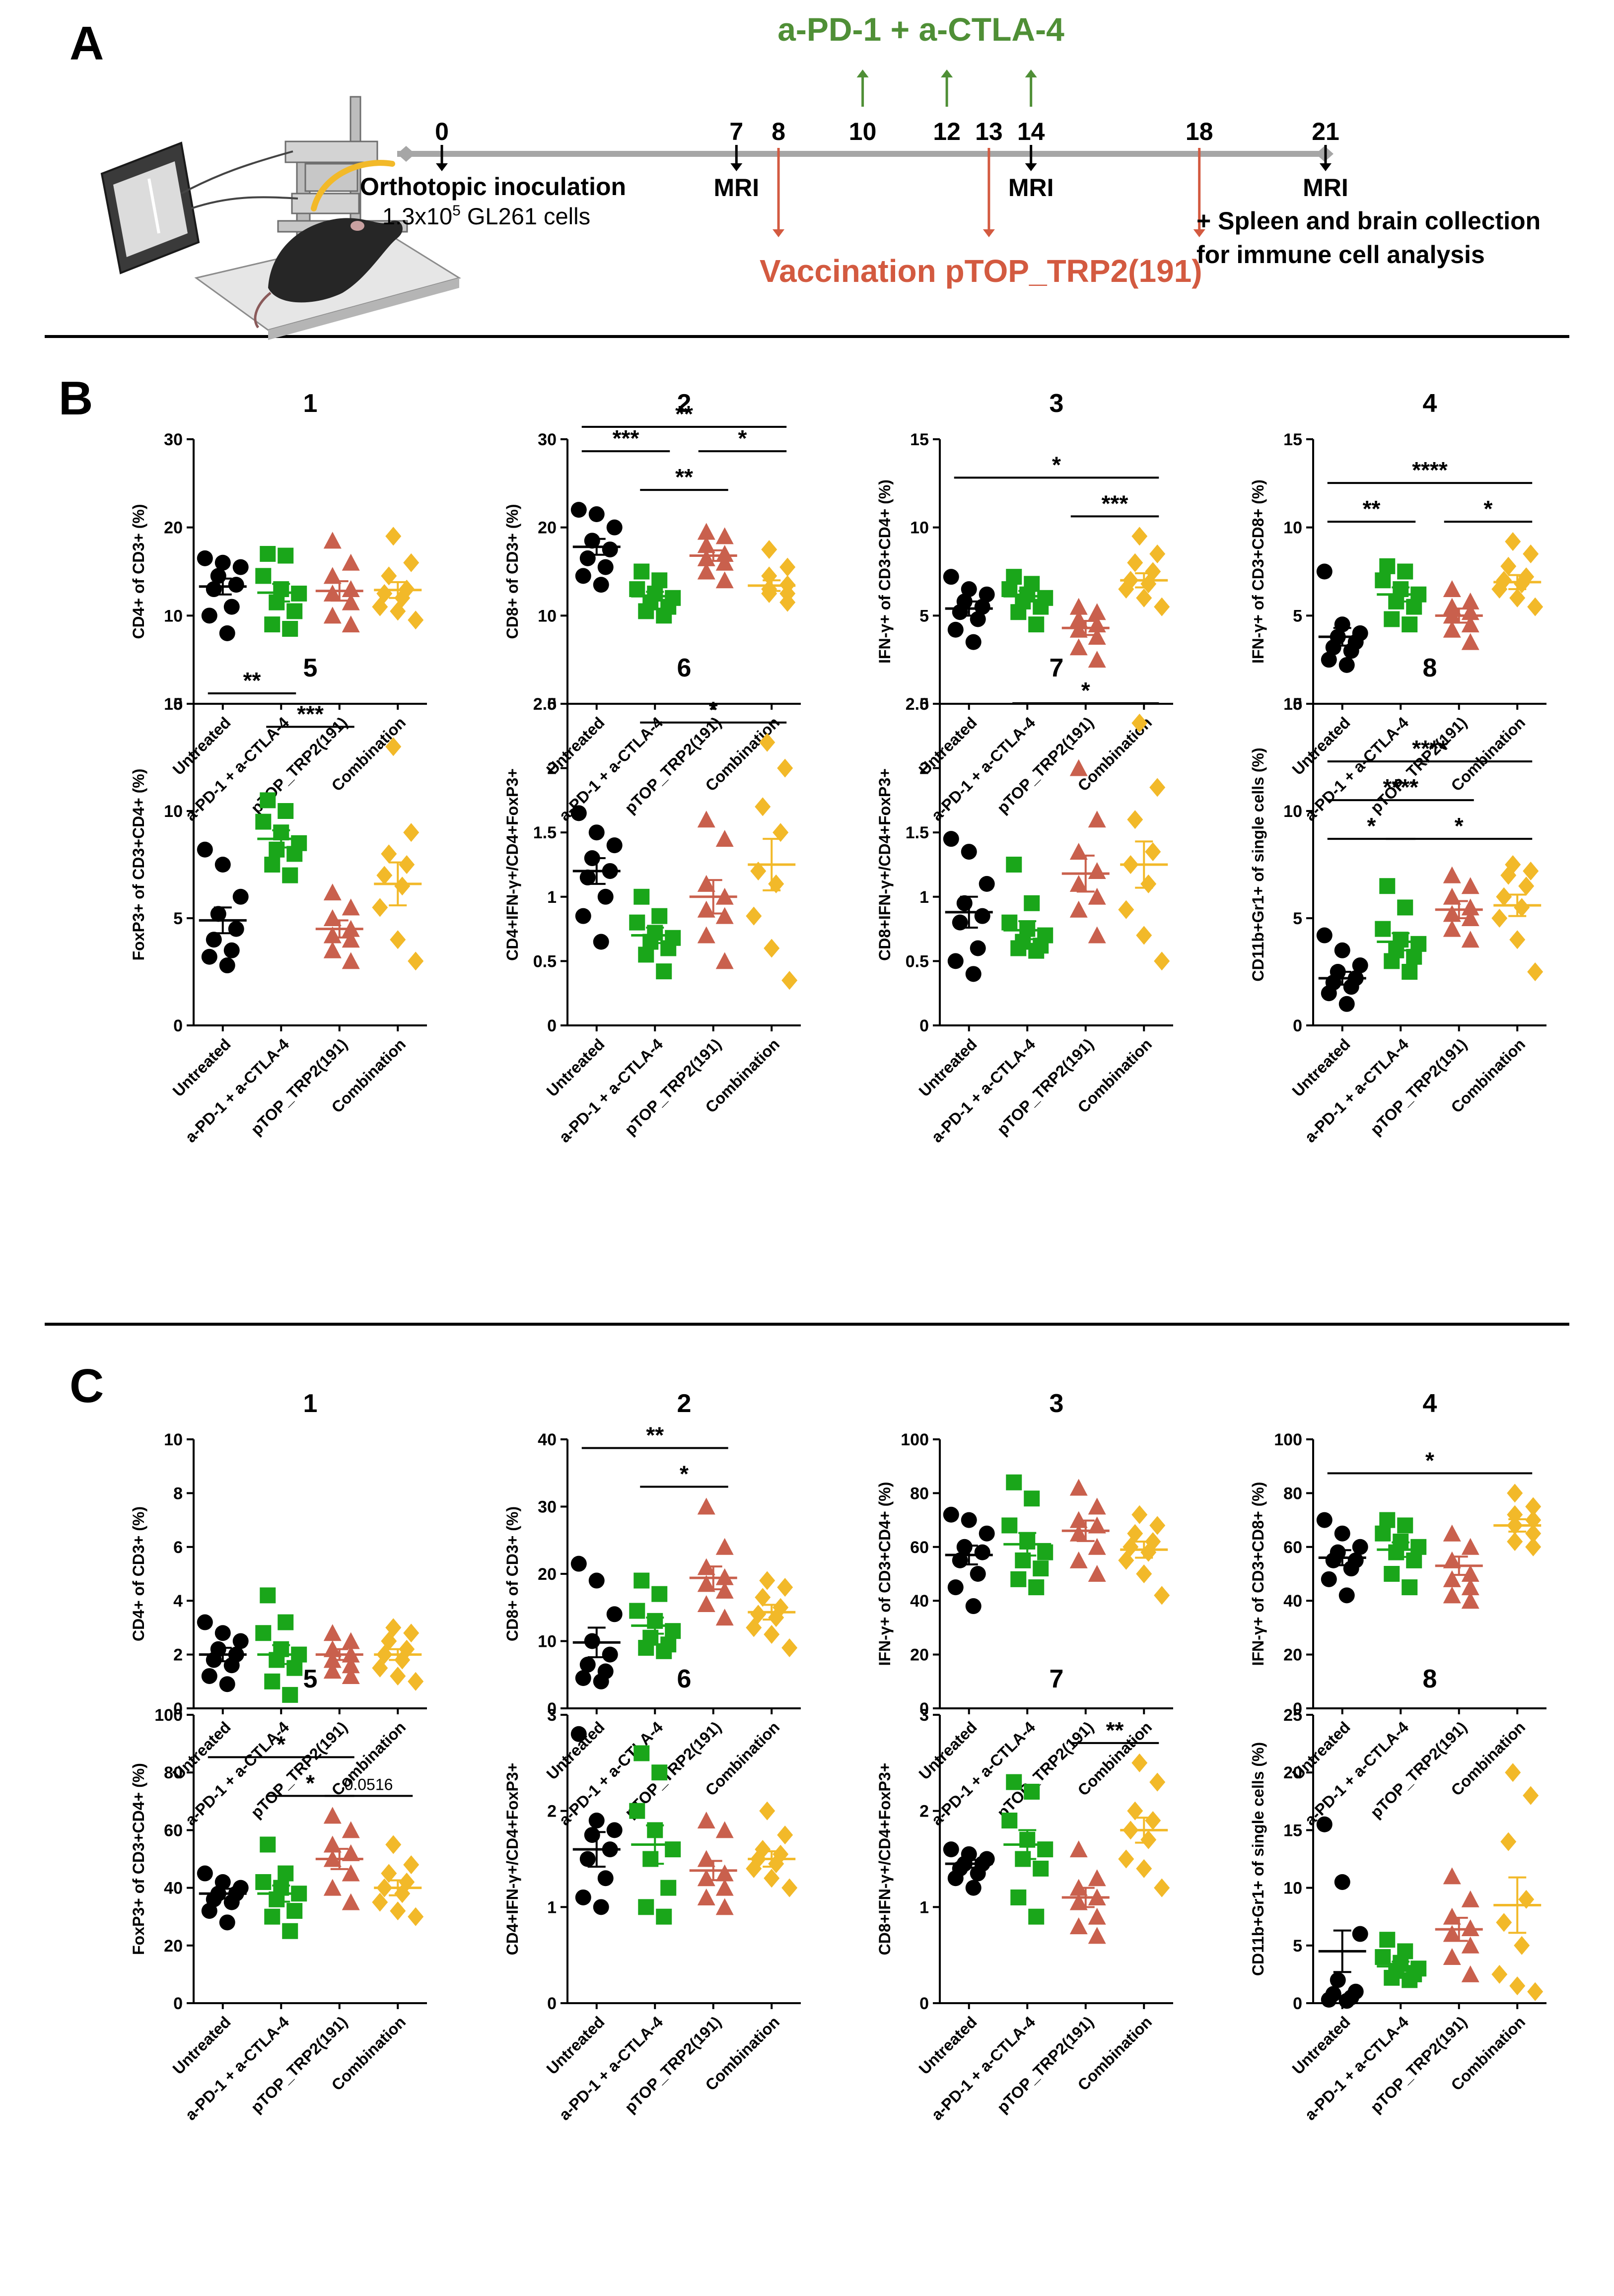 This screenshot has height=2296, width=1614. I want to click on y-tick-label: 100, so click(1288, 1439).